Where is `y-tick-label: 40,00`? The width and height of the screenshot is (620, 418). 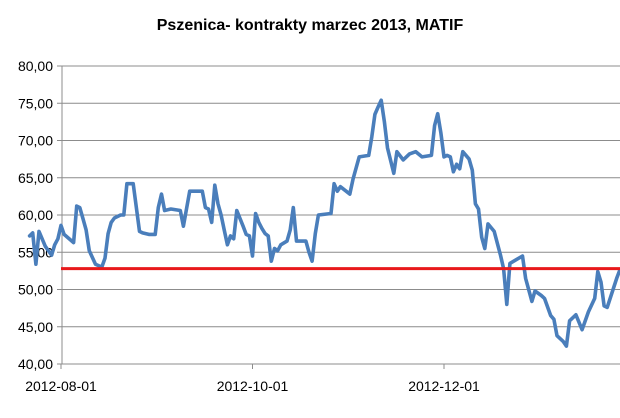 y-tick-label: 40,00 is located at coordinates (35, 364).